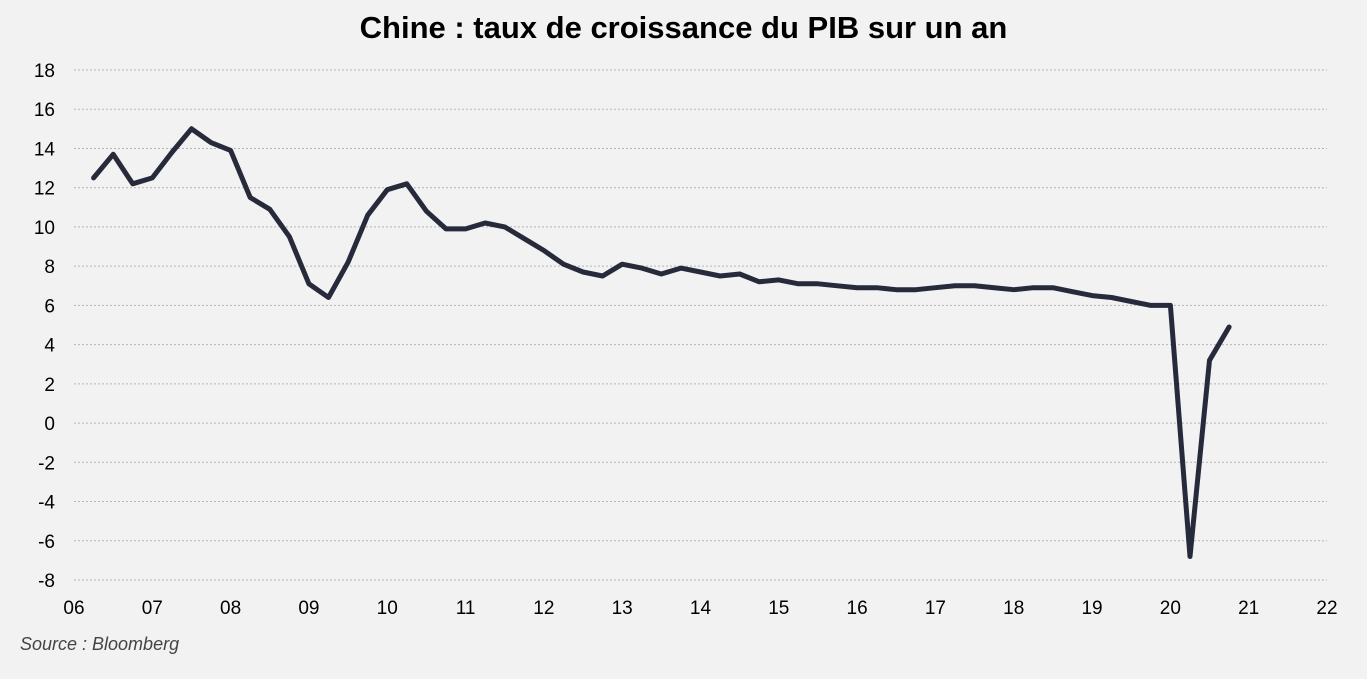  What do you see at coordinates (46, 581) in the screenshot?
I see `y-tick-label: -8` at bounding box center [46, 581].